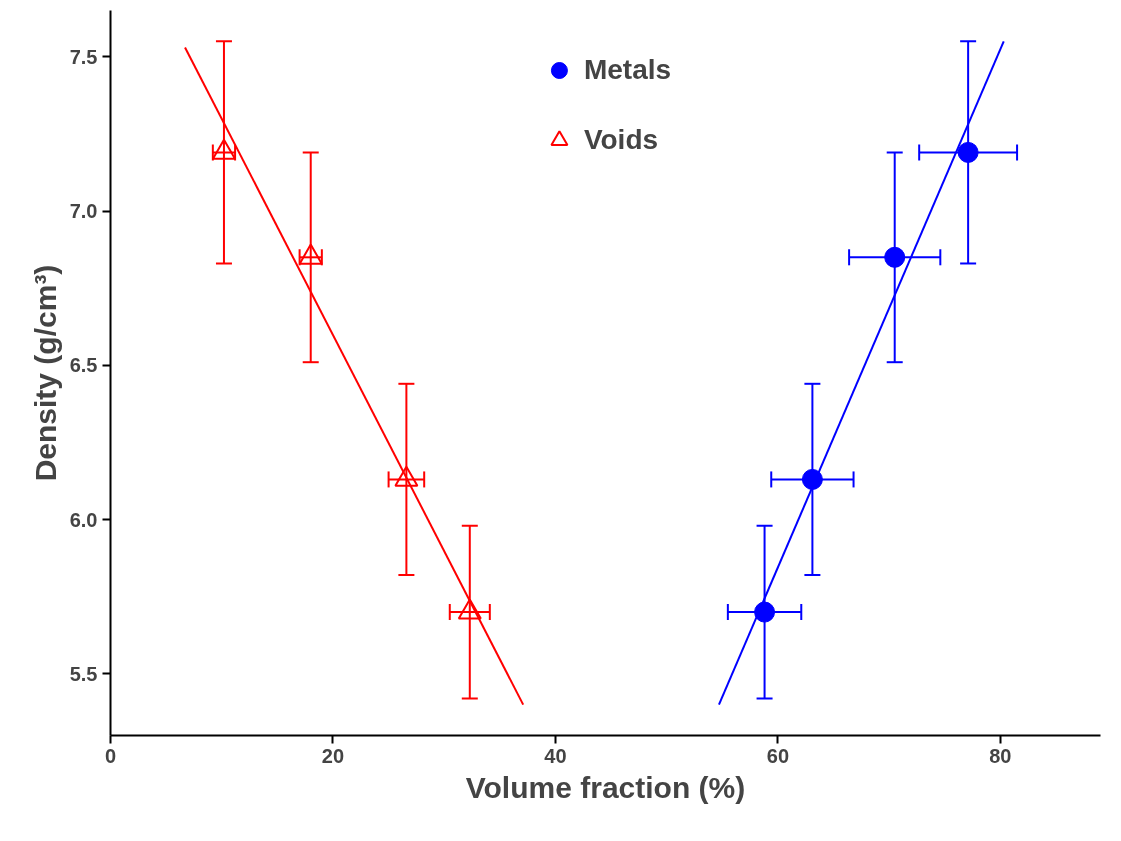 This screenshot has height=841, width=1121. I want to click on legend-label: Voids, so click(621, 140).